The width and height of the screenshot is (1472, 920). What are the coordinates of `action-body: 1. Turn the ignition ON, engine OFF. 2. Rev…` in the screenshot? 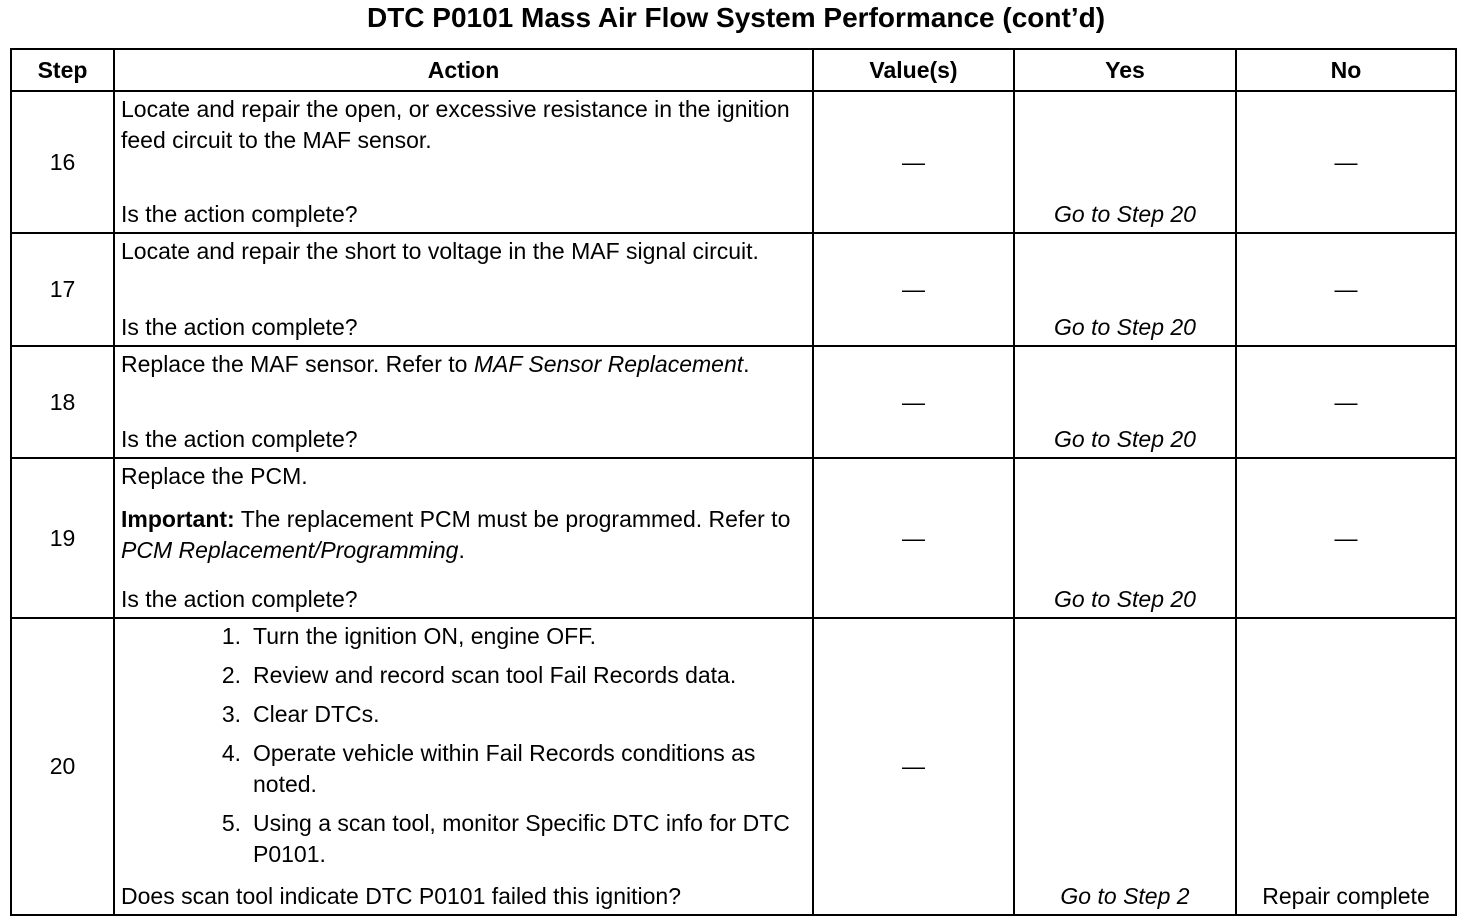 It's located at (463, 749).